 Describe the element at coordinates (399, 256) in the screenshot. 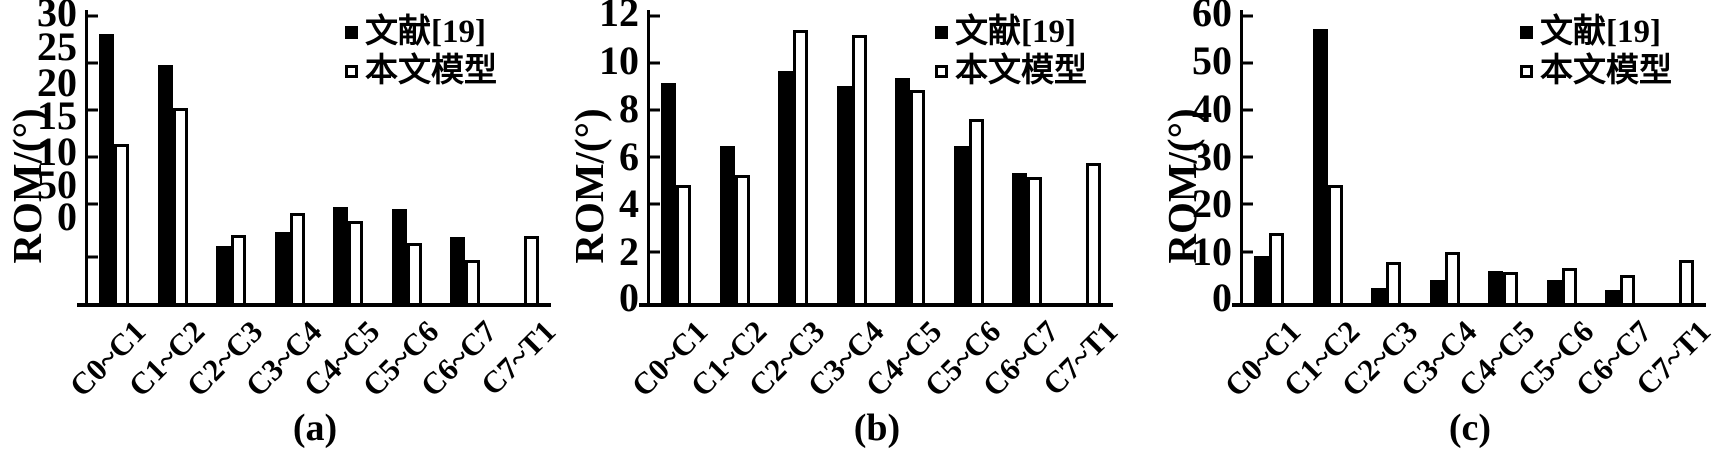

I see `bar-文献[19]-C5~C6` at that location.